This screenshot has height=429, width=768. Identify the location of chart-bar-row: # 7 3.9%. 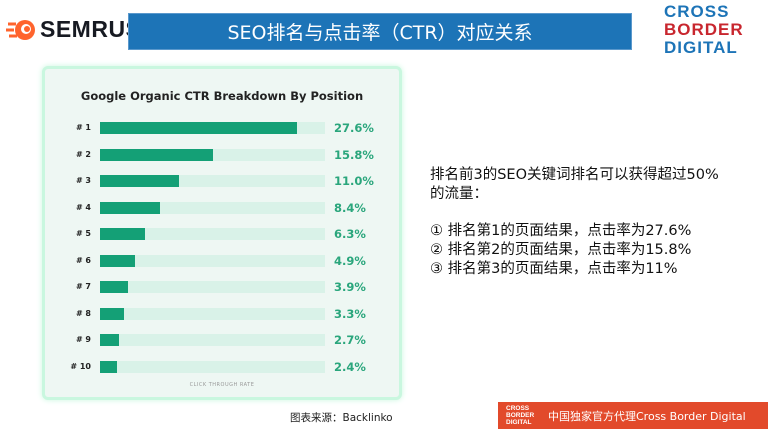
(222, 287).